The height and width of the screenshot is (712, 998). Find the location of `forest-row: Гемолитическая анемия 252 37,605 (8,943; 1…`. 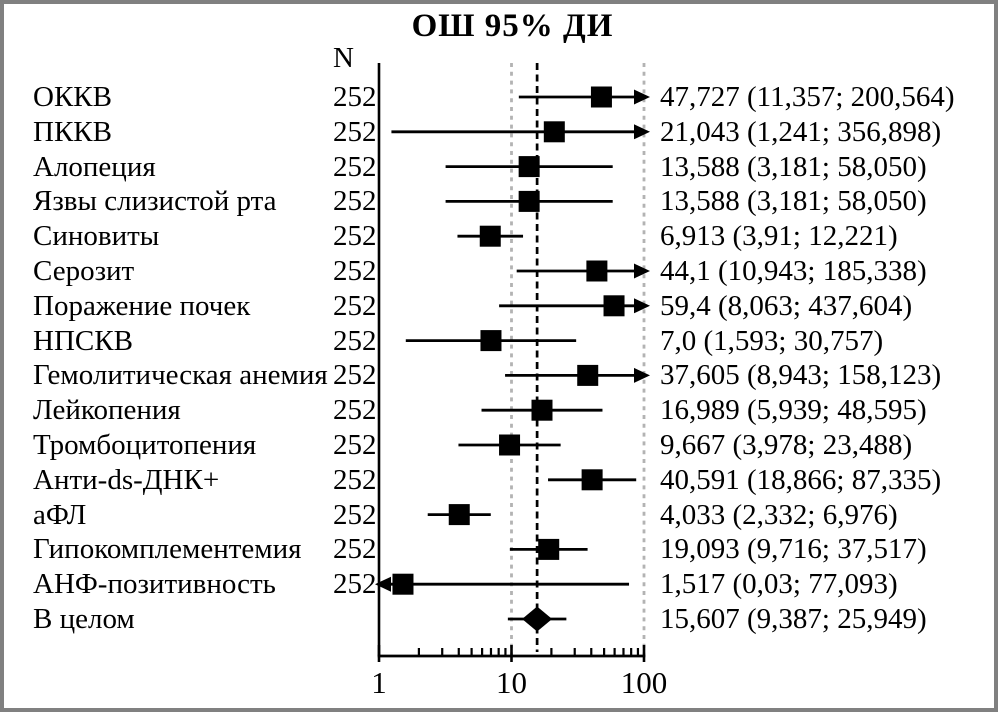

forest-row: Гемолитическая анемия 252 37,605 (8,943; 1… is located at coordinates (499, 375).